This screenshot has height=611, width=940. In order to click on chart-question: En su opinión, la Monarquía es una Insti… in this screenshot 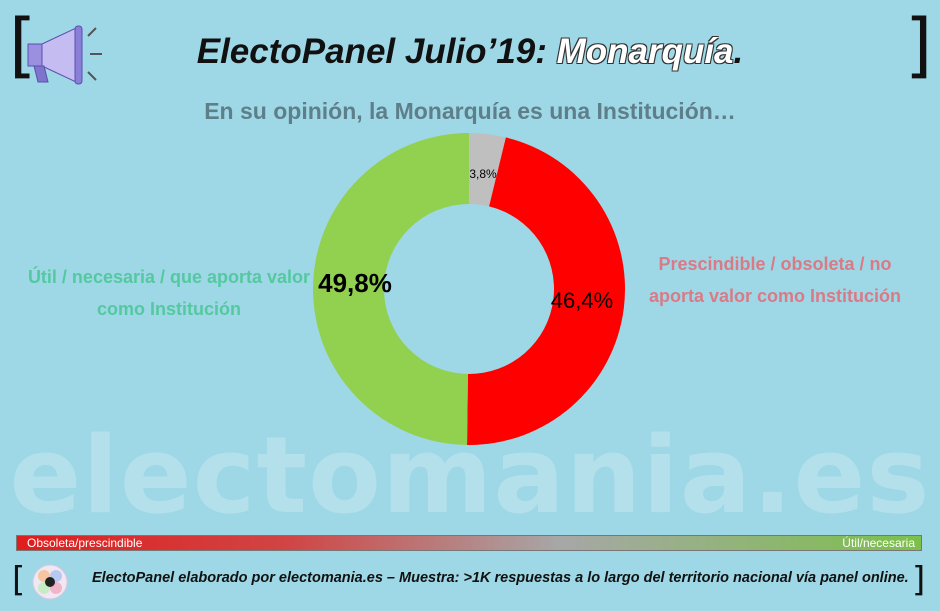, I will do `click(470, 111)`.